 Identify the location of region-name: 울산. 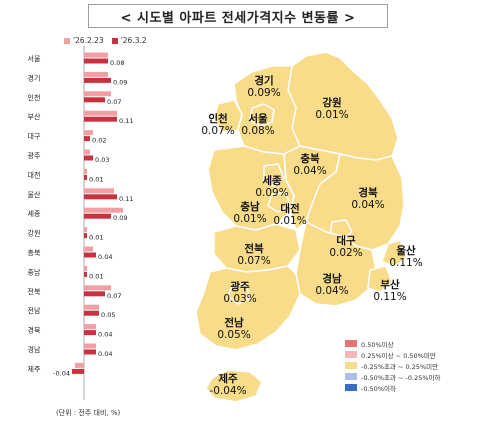
(406, 250).